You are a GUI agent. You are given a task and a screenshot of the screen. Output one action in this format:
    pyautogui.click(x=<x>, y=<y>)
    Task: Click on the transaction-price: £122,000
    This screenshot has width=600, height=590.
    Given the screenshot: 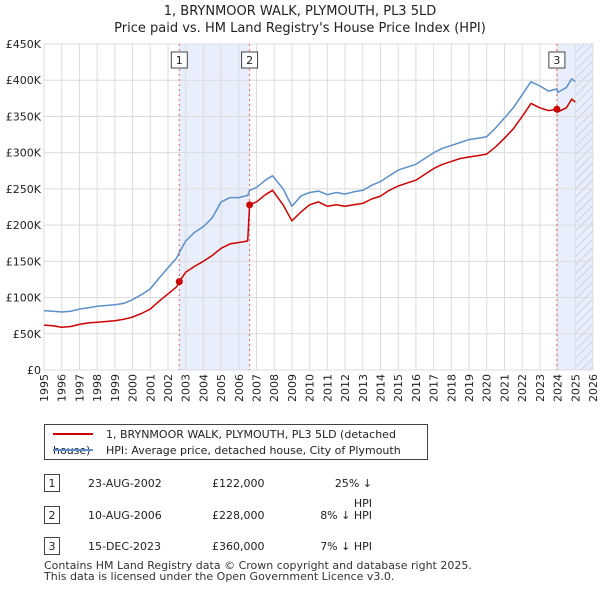 What is the action you would take?
    pyautogui.click(x=238, y=483)
    